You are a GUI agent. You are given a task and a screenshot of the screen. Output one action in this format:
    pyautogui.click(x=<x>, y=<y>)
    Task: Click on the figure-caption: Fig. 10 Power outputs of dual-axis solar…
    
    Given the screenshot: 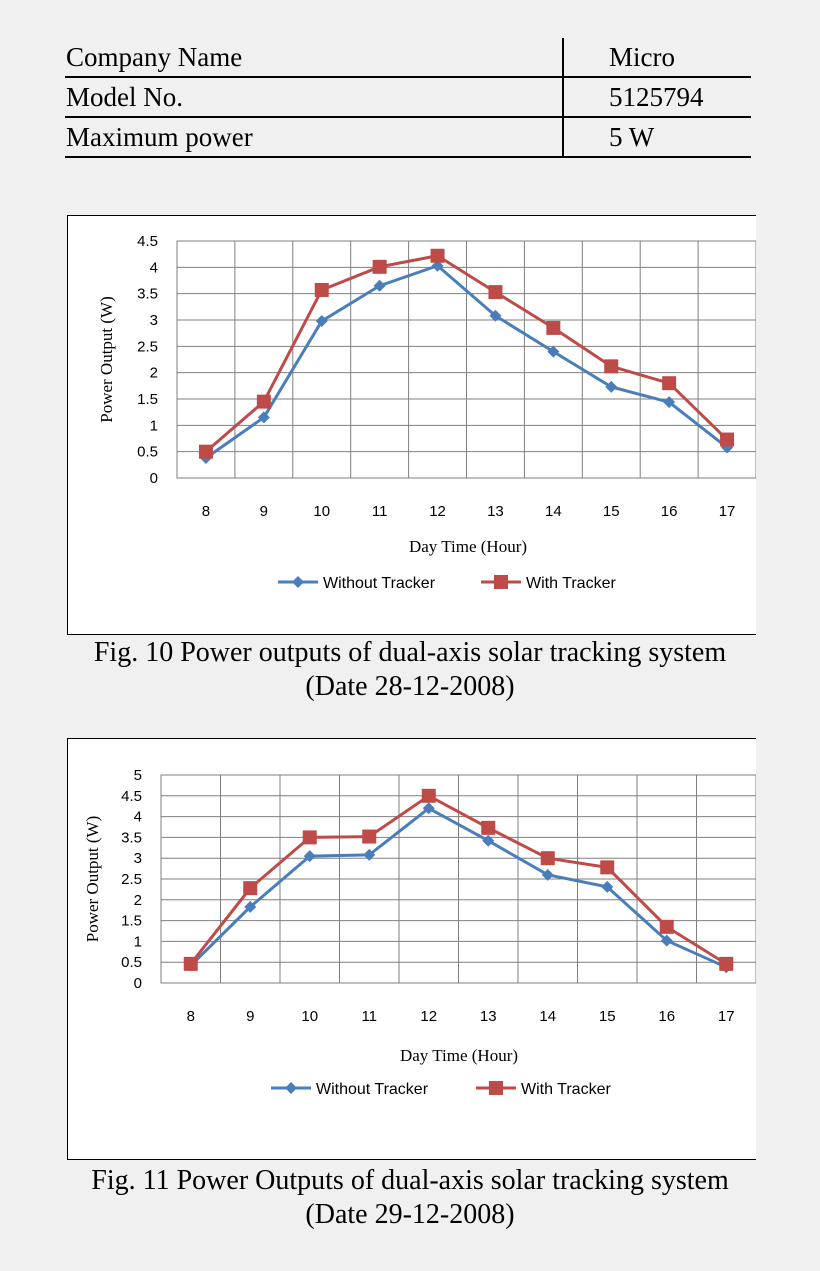 What is the action you would take?
    pyautogui.click(x=410, y=652)
    